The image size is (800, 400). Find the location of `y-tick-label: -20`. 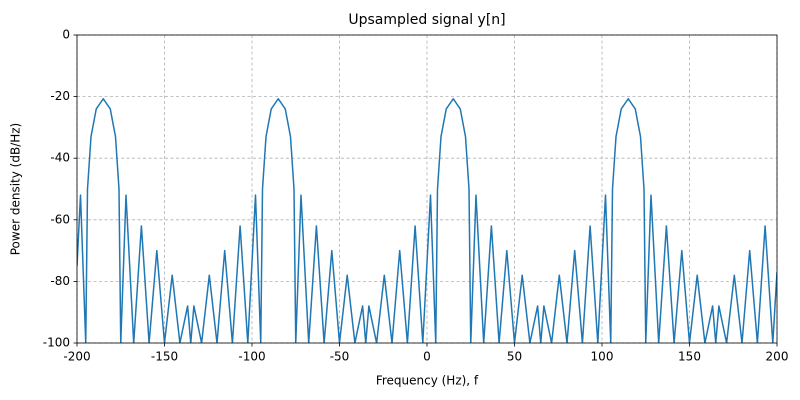

y-tick-label: -20 is located at coordinates (60, 96).